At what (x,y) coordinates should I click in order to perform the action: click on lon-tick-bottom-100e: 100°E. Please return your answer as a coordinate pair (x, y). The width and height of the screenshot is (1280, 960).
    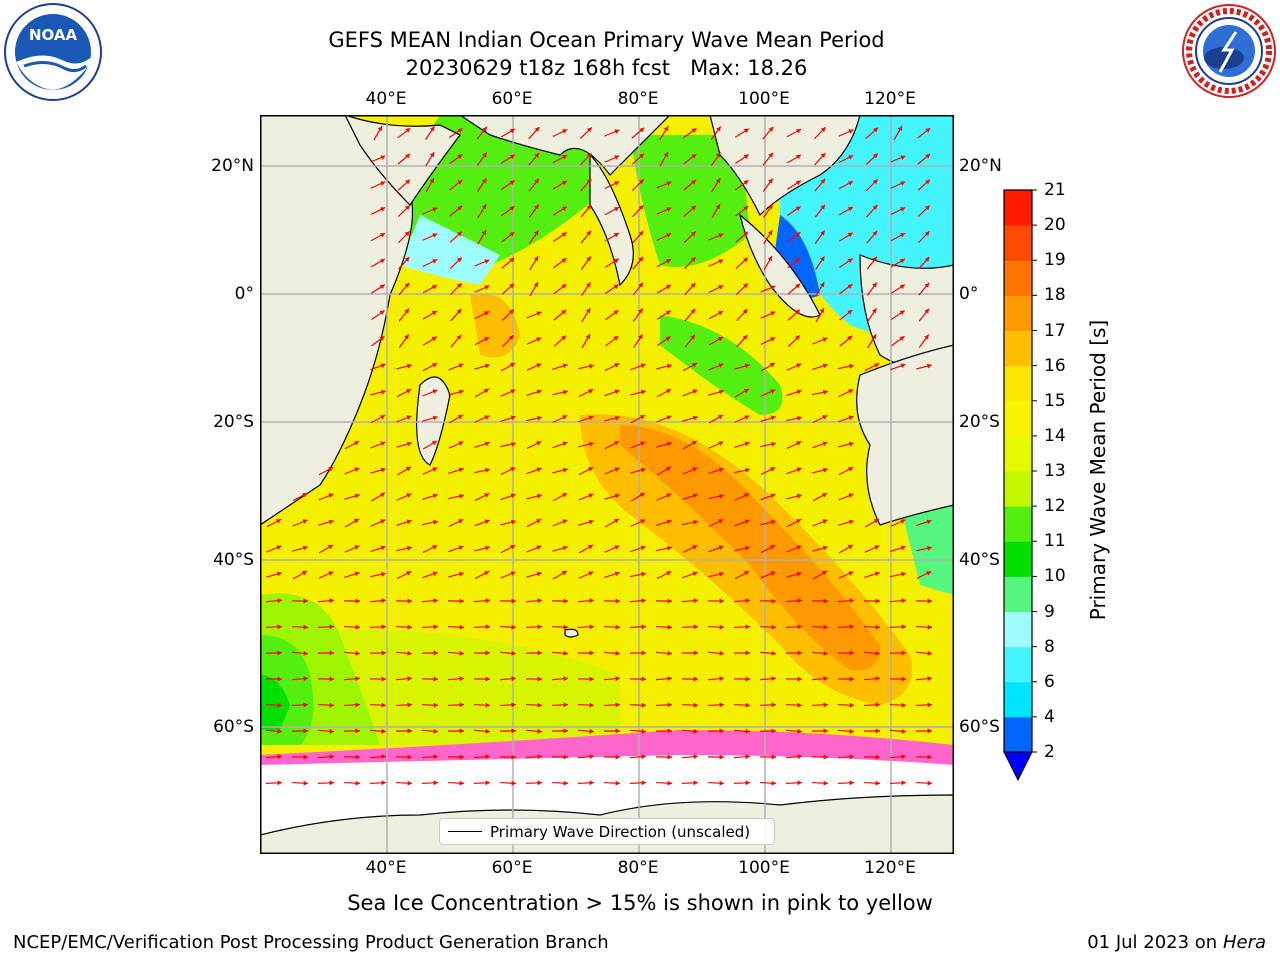
    Looking at the image, I should click on (764, 868).